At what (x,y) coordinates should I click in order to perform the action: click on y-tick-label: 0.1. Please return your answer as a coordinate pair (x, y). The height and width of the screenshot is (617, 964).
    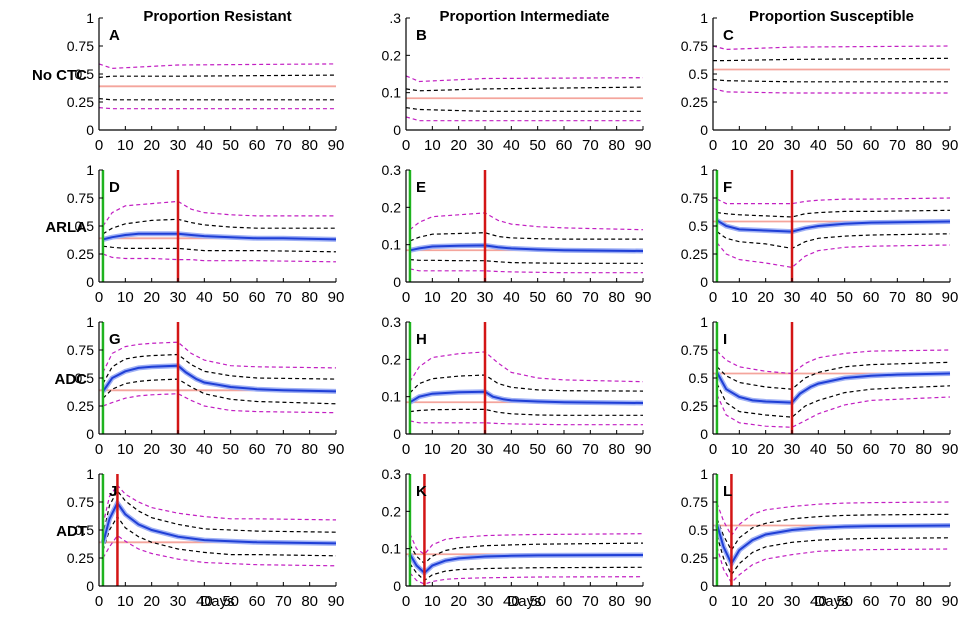
    Looking at the image, I should click on (392, 397).